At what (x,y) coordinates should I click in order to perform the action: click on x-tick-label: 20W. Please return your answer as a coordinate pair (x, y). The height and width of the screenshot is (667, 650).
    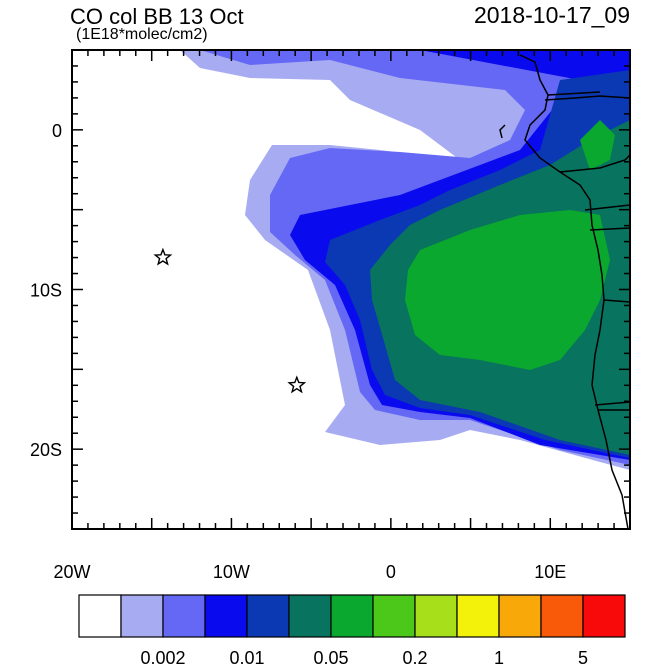
    Looking at the image, I should click on (71, 572).